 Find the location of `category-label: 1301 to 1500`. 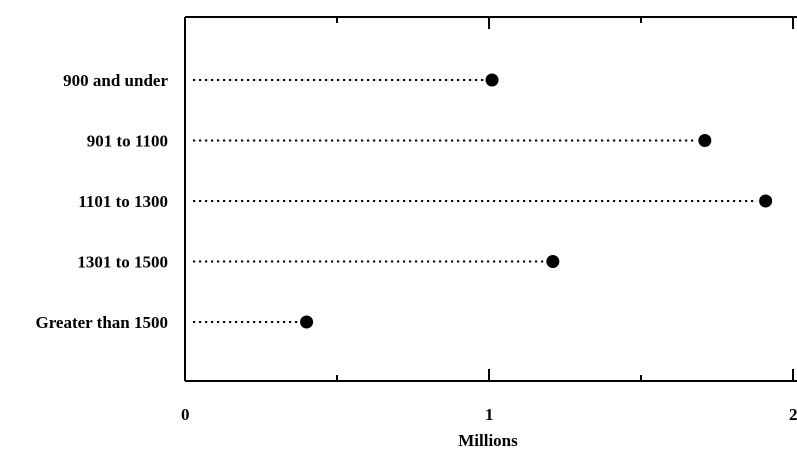

category-label: 1301 to 1500 is located at coordinates (122, 262).